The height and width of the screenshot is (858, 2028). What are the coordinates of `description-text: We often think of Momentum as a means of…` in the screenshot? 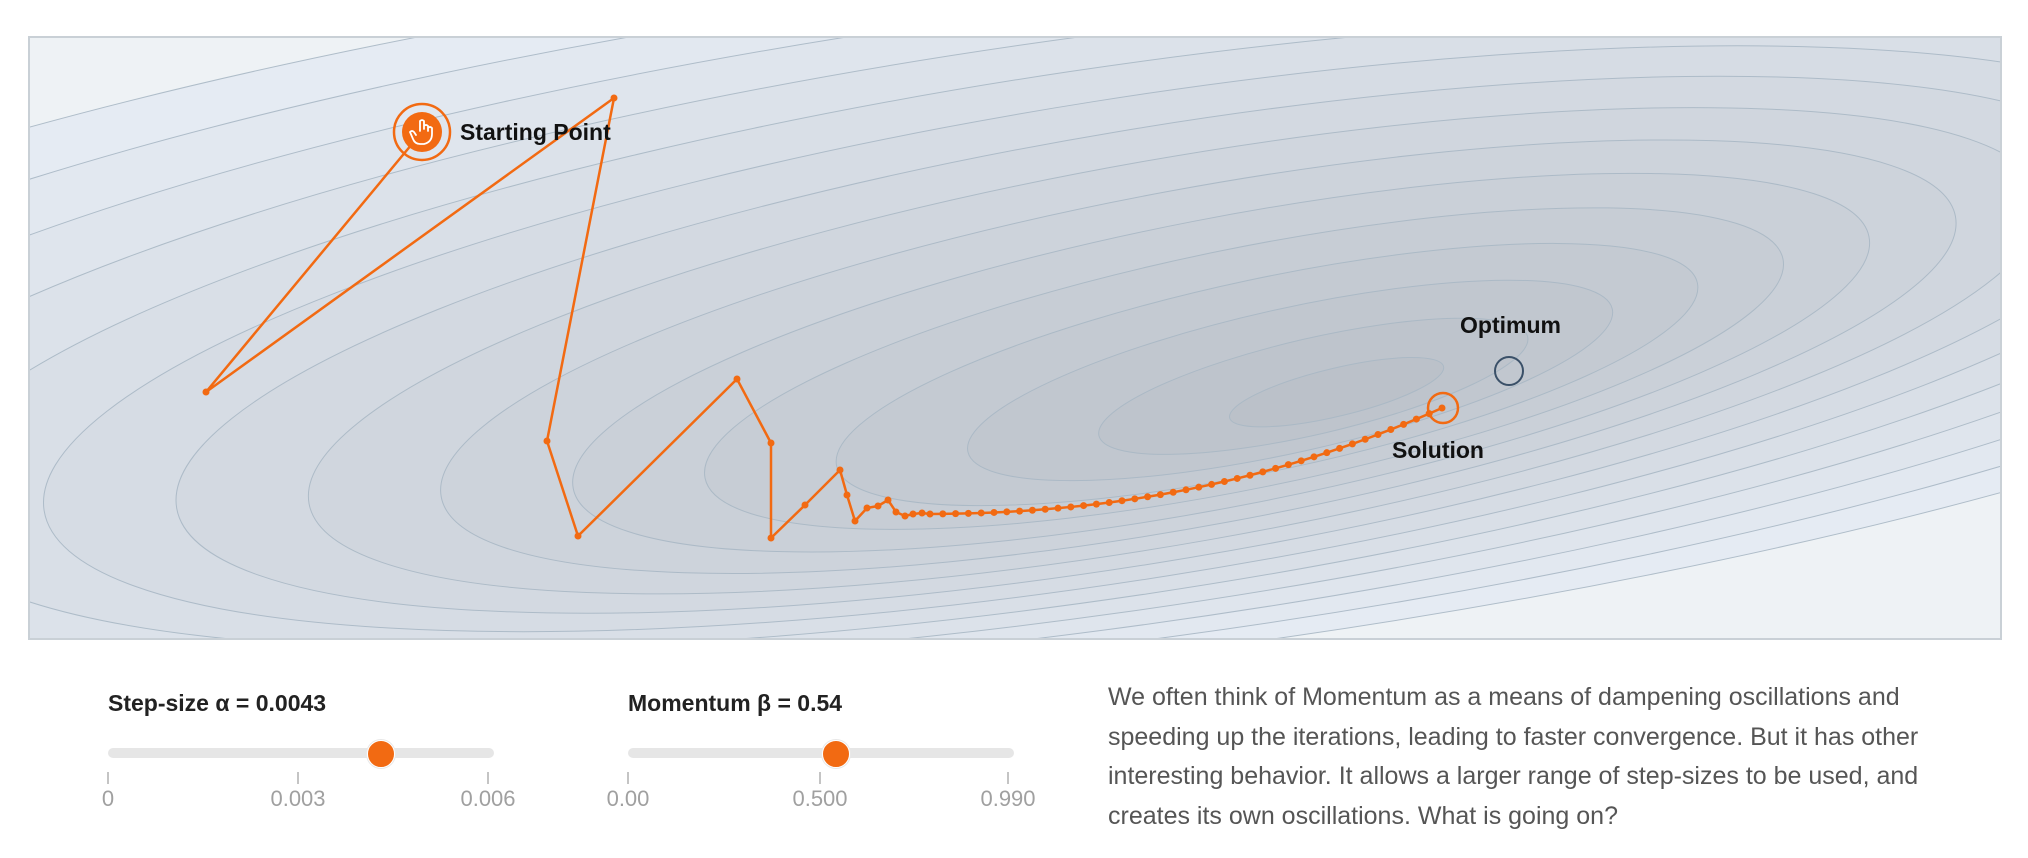 It's located at (1513, 756).